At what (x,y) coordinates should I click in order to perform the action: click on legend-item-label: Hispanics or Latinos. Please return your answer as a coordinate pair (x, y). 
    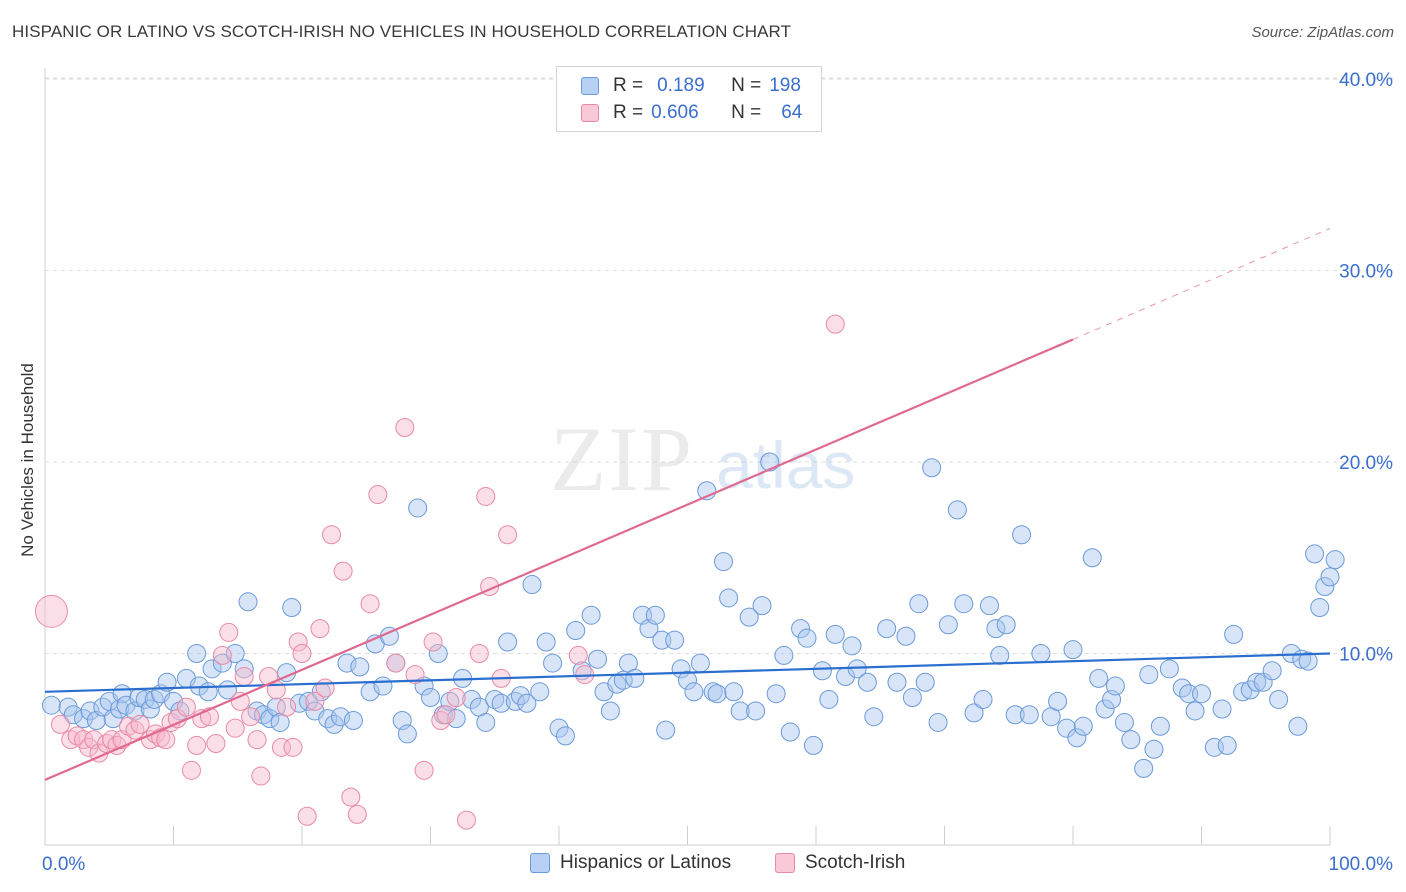
    Looking at the image, I should click on (646, 862).